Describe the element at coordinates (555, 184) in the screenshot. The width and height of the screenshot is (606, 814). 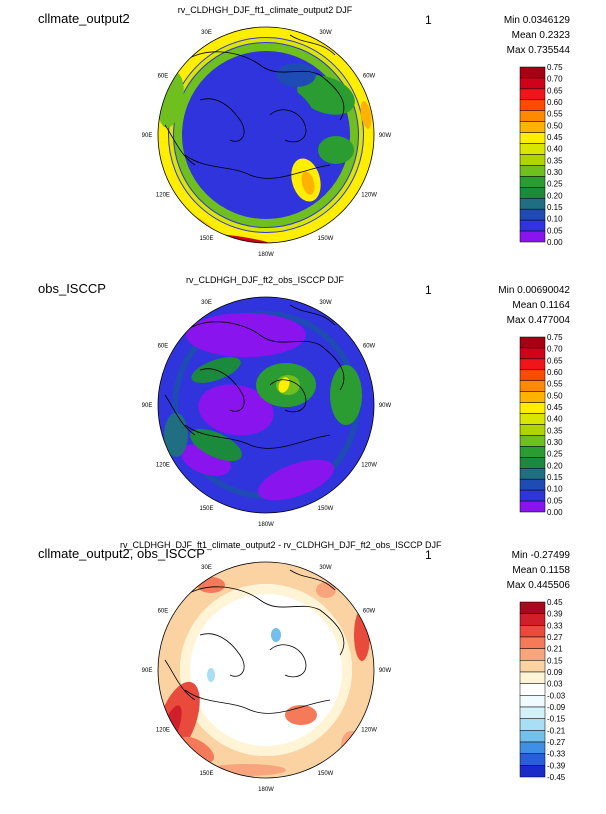
I see `colorbar-label: 0.25` at that location.